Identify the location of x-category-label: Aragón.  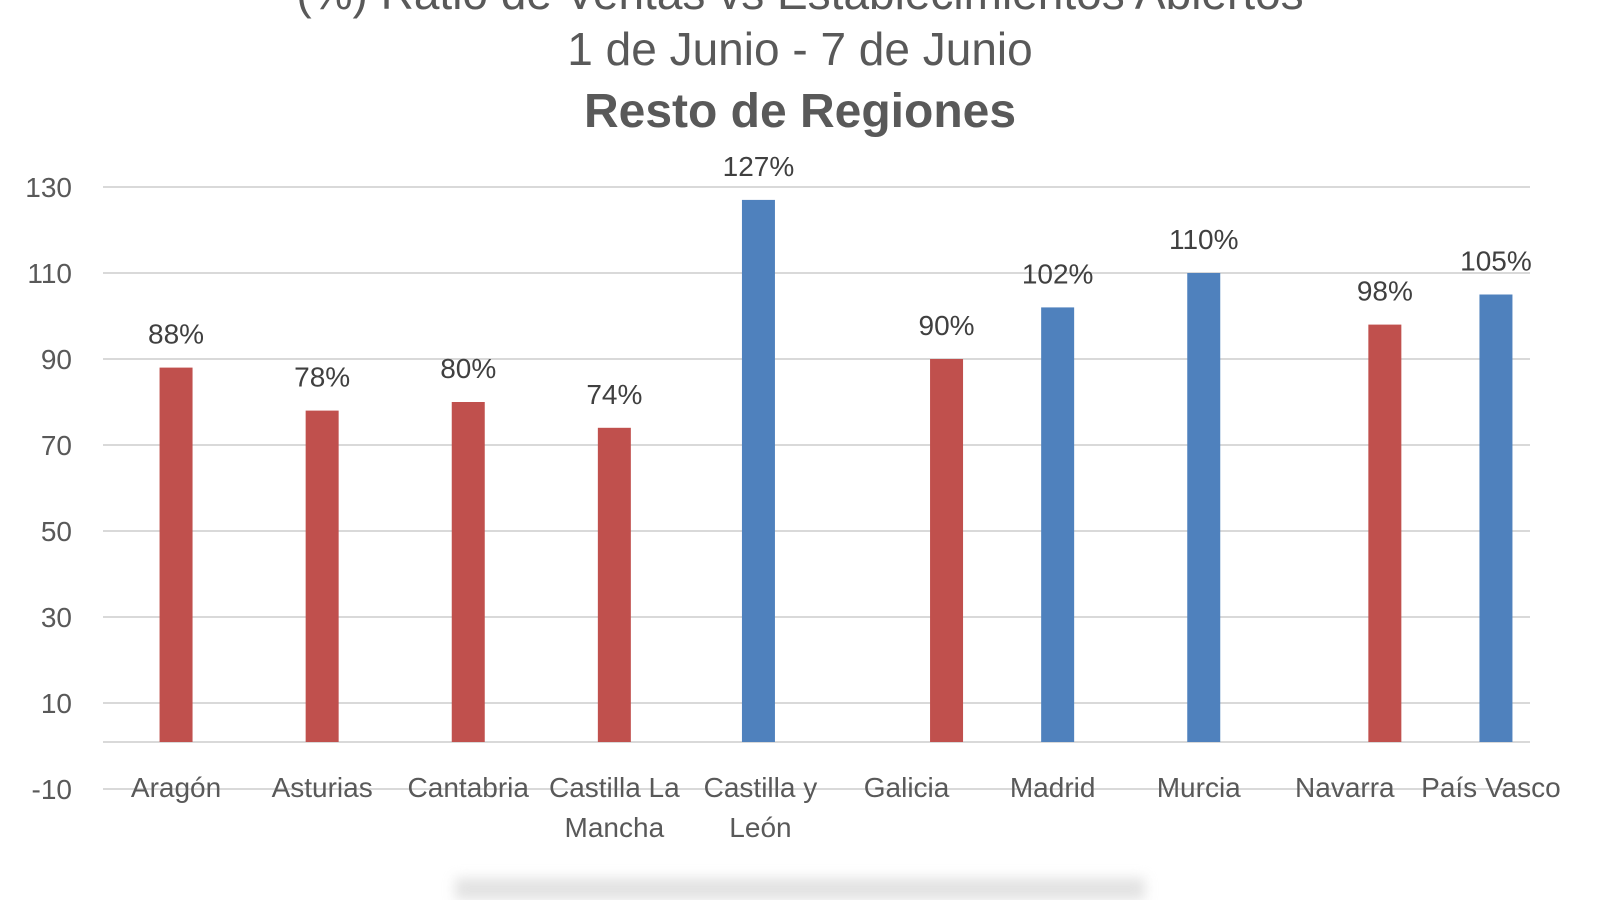
(176, 787).